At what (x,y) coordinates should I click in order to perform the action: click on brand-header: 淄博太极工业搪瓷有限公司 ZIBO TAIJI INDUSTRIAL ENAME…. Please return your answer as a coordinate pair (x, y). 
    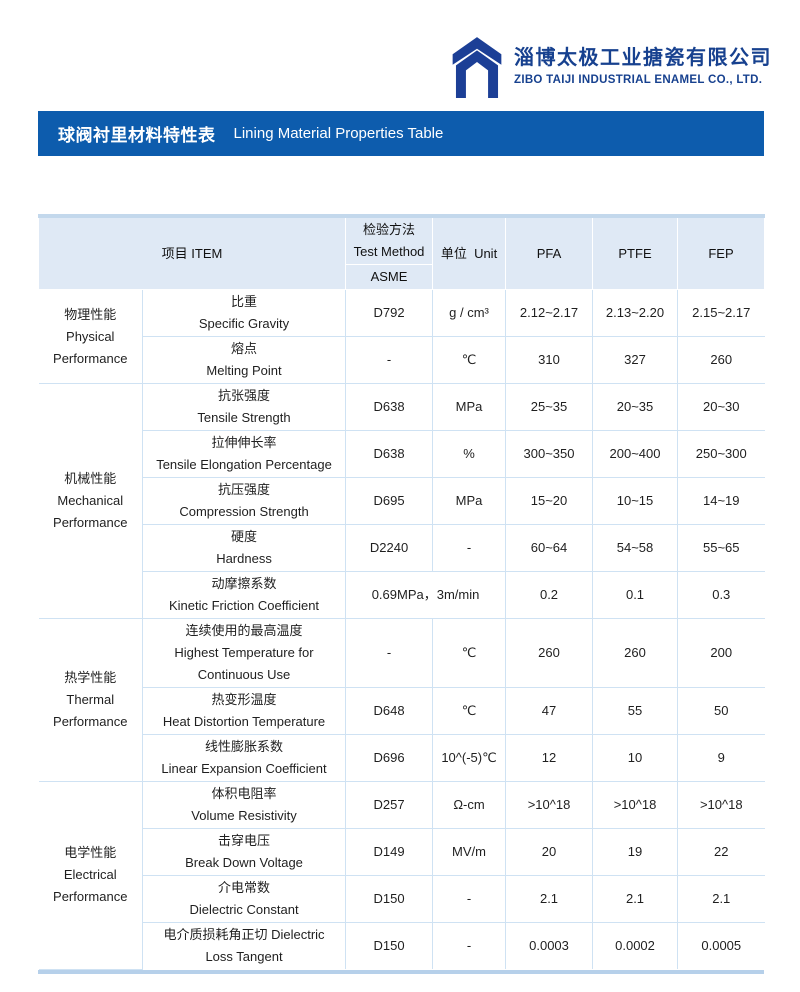
    Looking at the image, I should click on (400, 49).